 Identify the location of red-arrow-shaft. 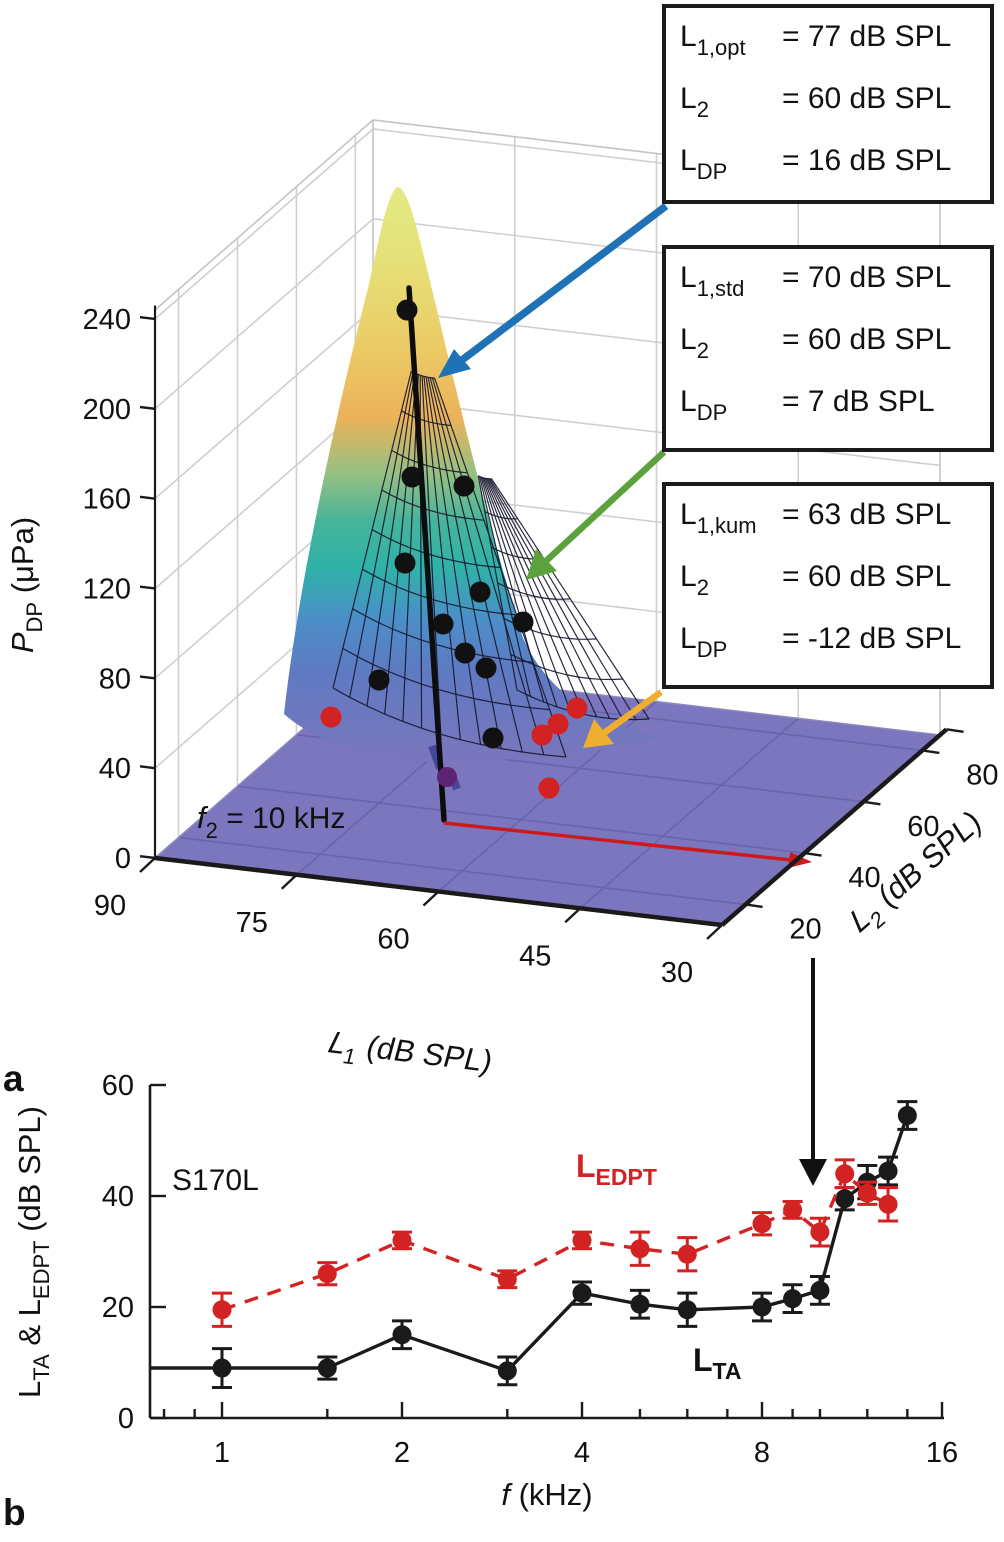
(617, 841).